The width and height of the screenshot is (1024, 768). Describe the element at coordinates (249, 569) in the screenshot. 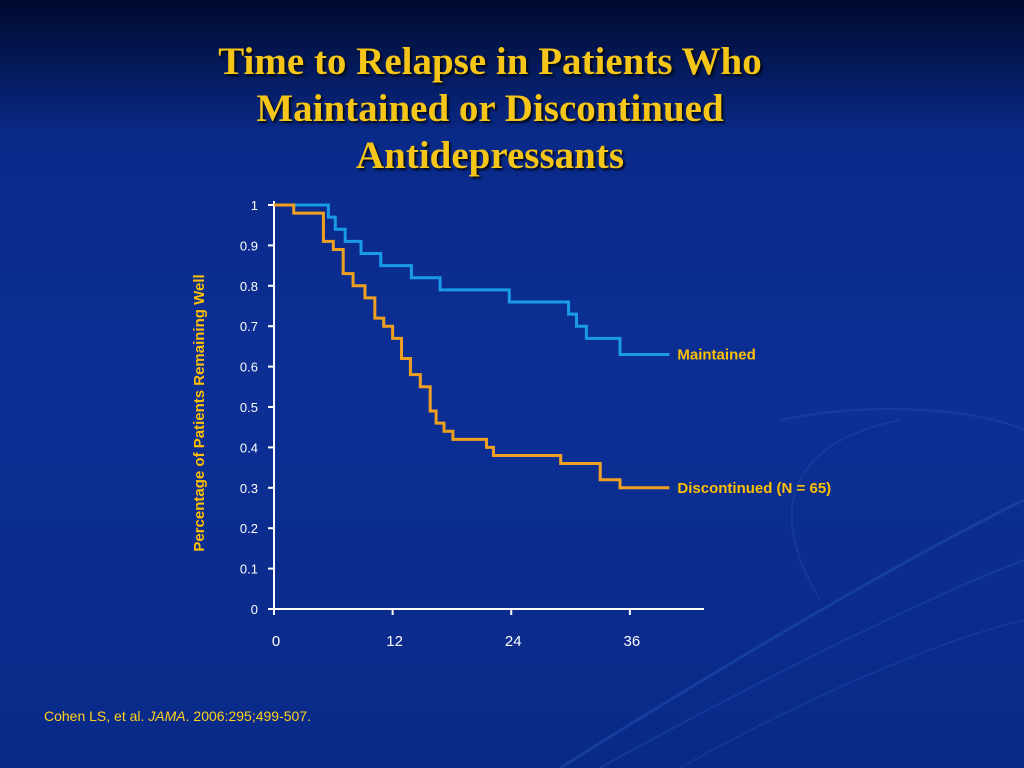

I see `y-tick-label: 0.1` at that location.